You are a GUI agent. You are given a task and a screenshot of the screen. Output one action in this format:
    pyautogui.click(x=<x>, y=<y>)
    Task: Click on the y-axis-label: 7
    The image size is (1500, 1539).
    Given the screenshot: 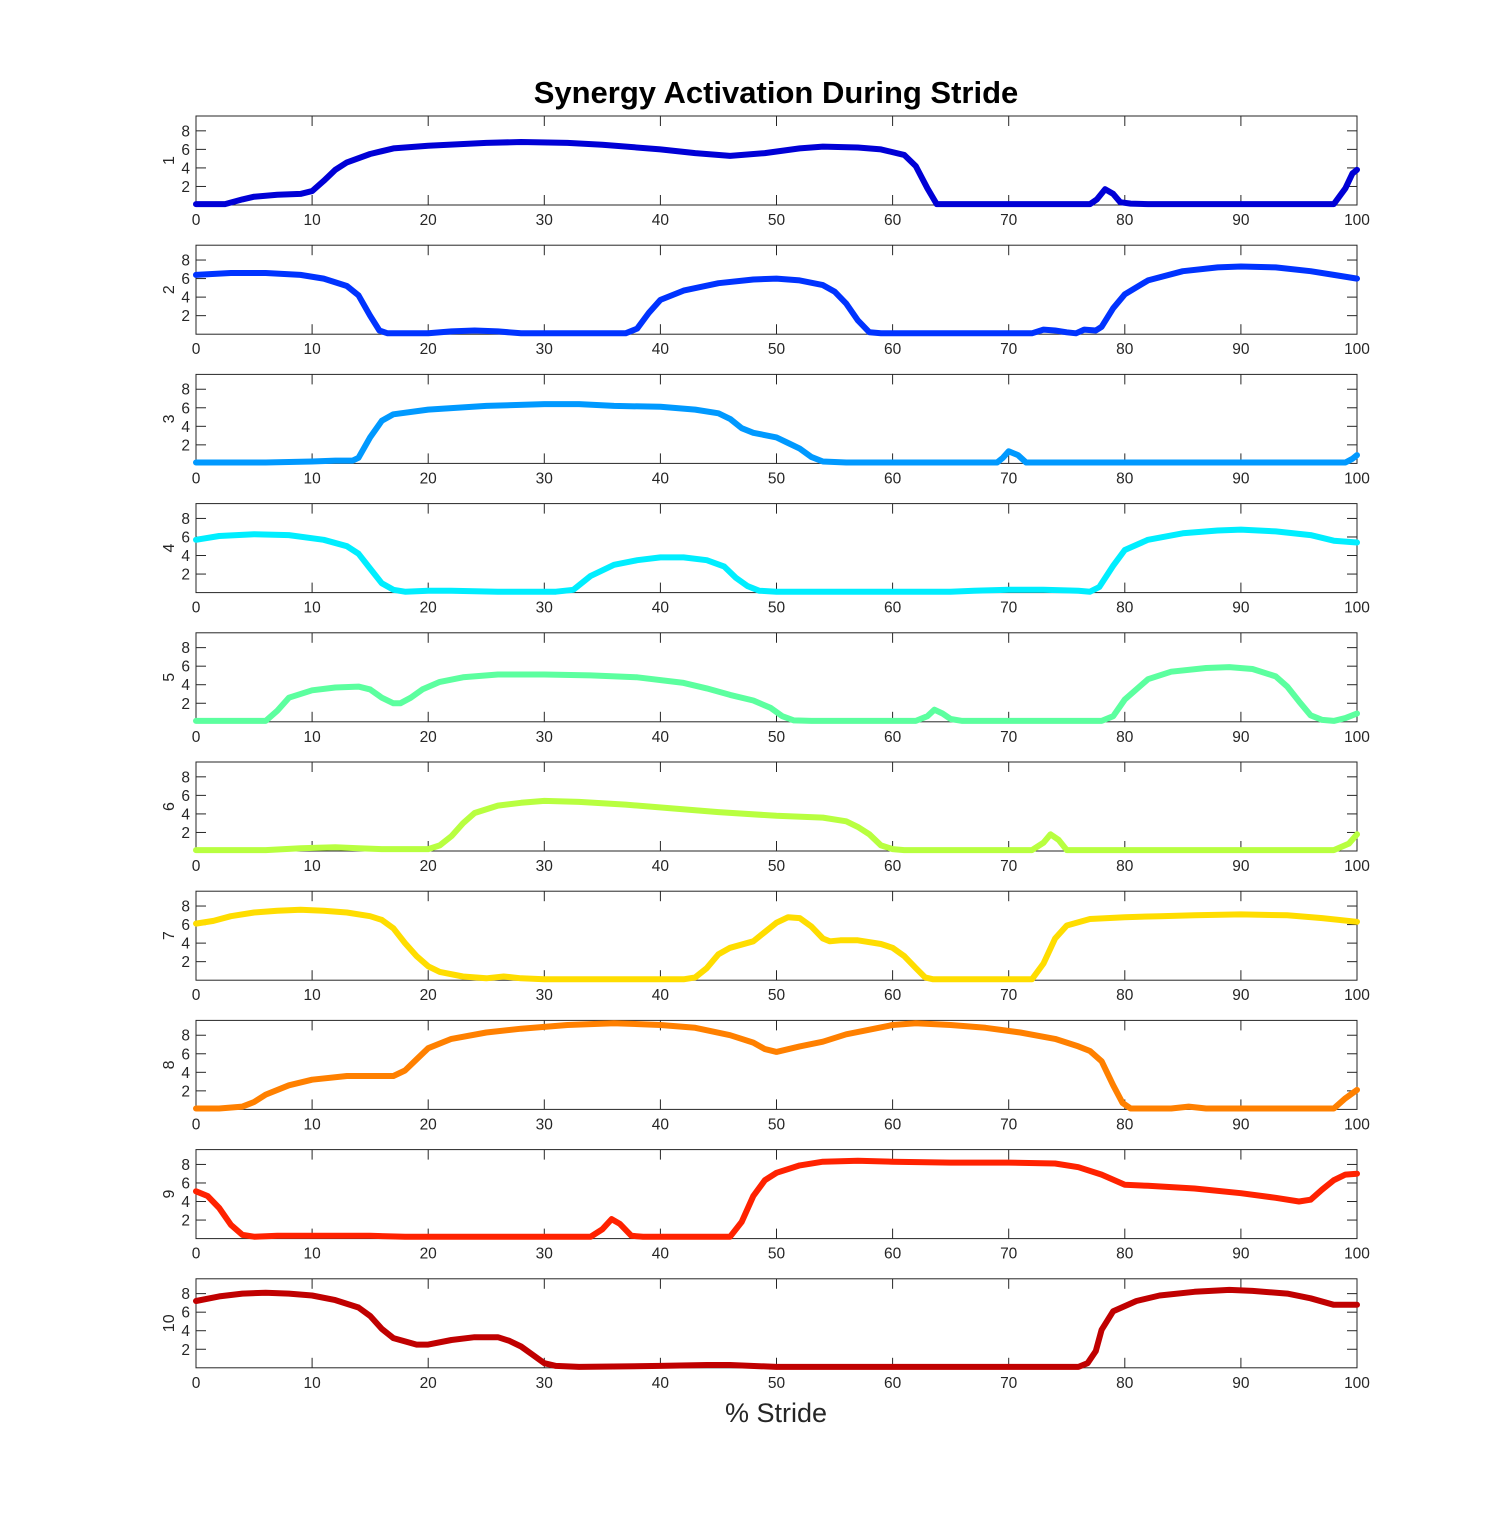 What is the action you would take?
    pyautogui.click(x=169, y=935)
    